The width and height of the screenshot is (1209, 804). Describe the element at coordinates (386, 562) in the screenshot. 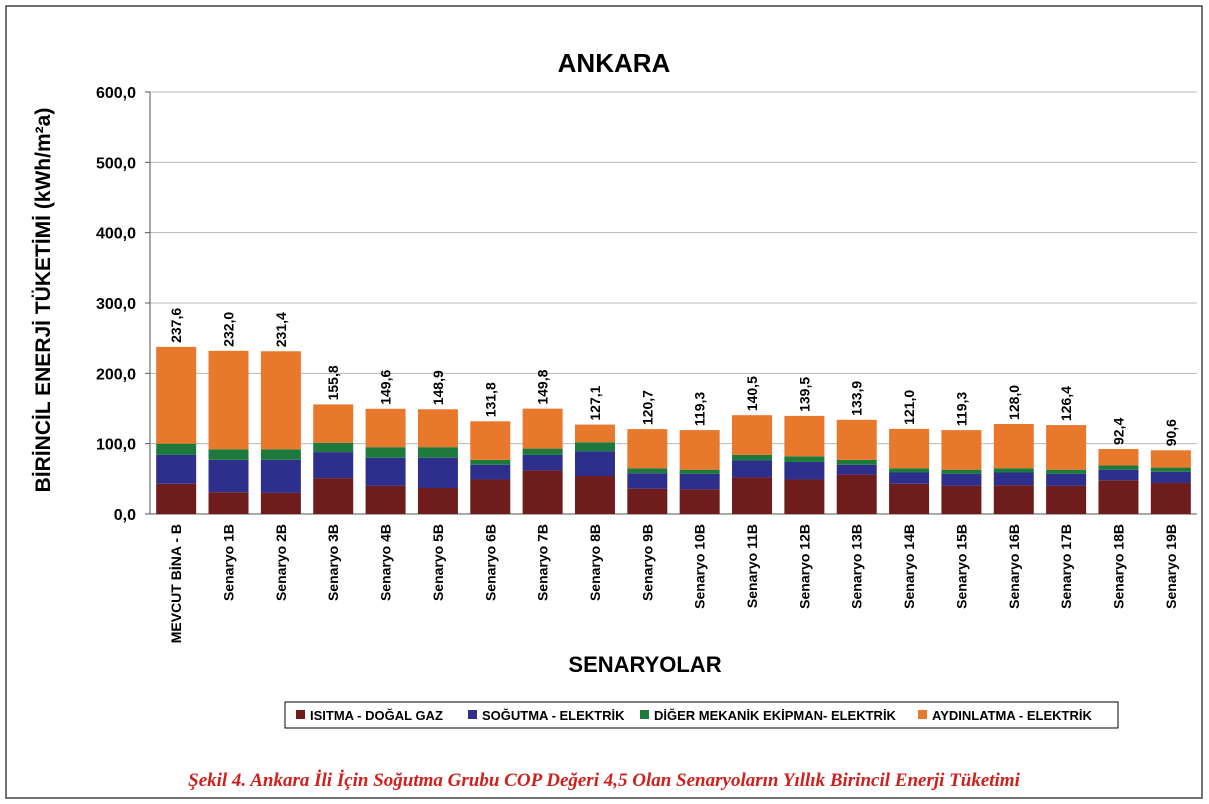

I see `x-tick-label: Senaryo 4B` at that location.